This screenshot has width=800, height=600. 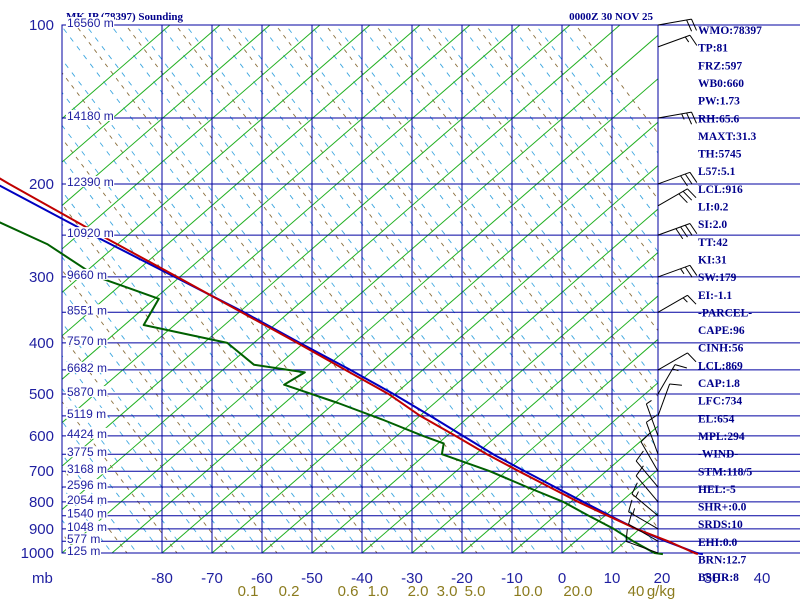 What do you see at coordinates (248, 591) in the screenshot?
I see `mixing-ratio-label: 0.1` at bounding box center [248, 591].